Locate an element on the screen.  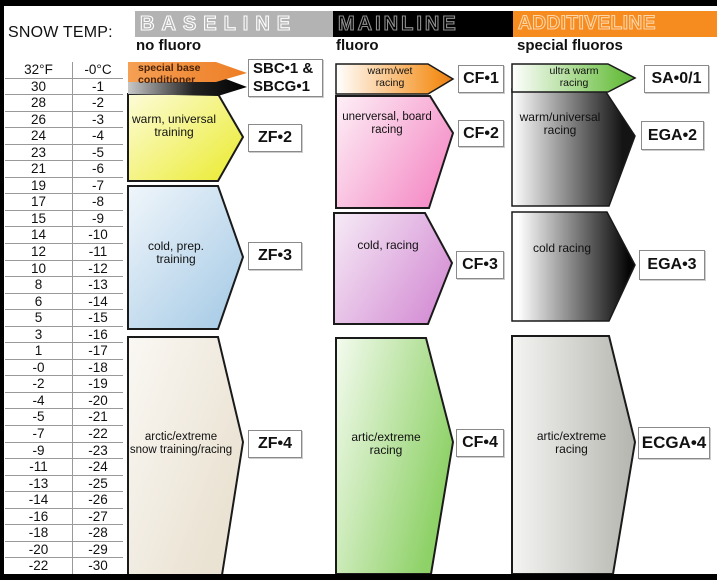
product-box-cf4: CF•4 is located at coordinates (480, 443).